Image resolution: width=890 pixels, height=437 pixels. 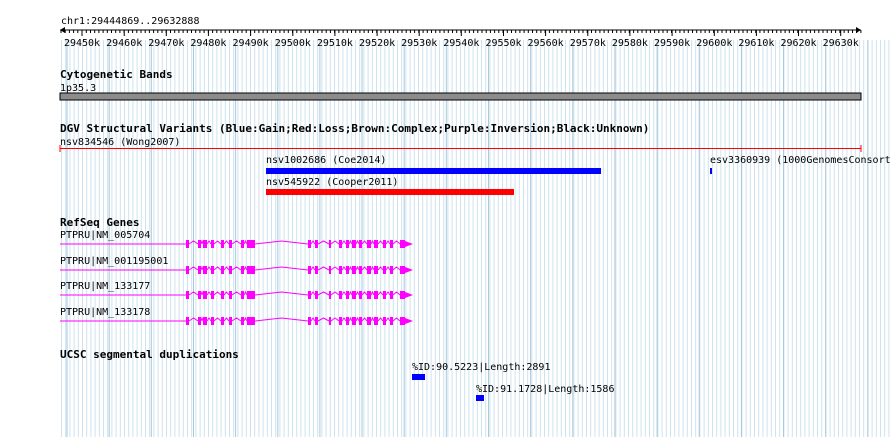 What do you see at coordinates (390, 192) in the screenshot?
I see `dgv-feature-loss` at bounding box center [390, 192].